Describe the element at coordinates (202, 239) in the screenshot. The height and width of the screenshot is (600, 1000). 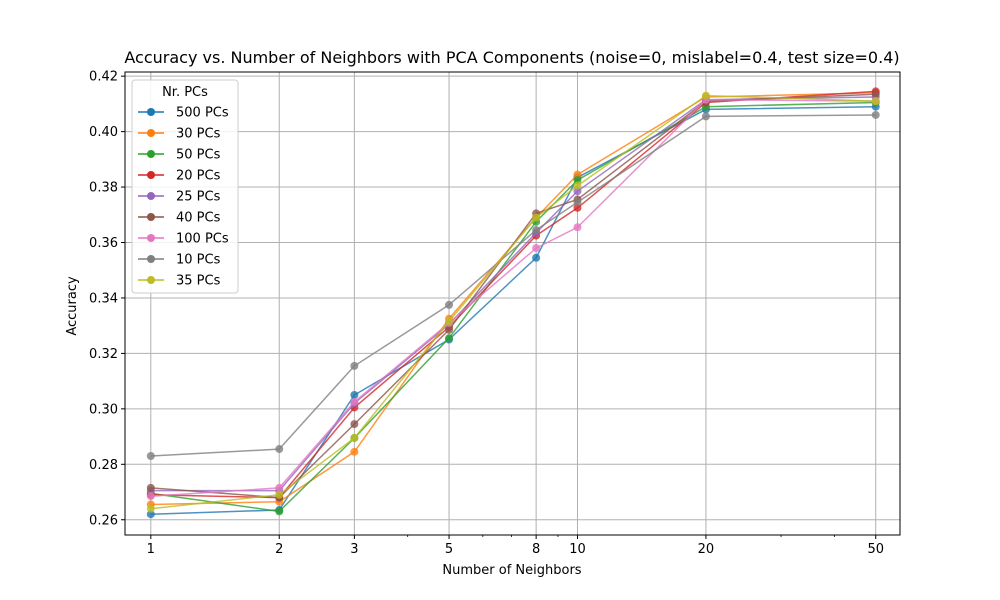
I see `legend-label: 100 PCs` at that location.